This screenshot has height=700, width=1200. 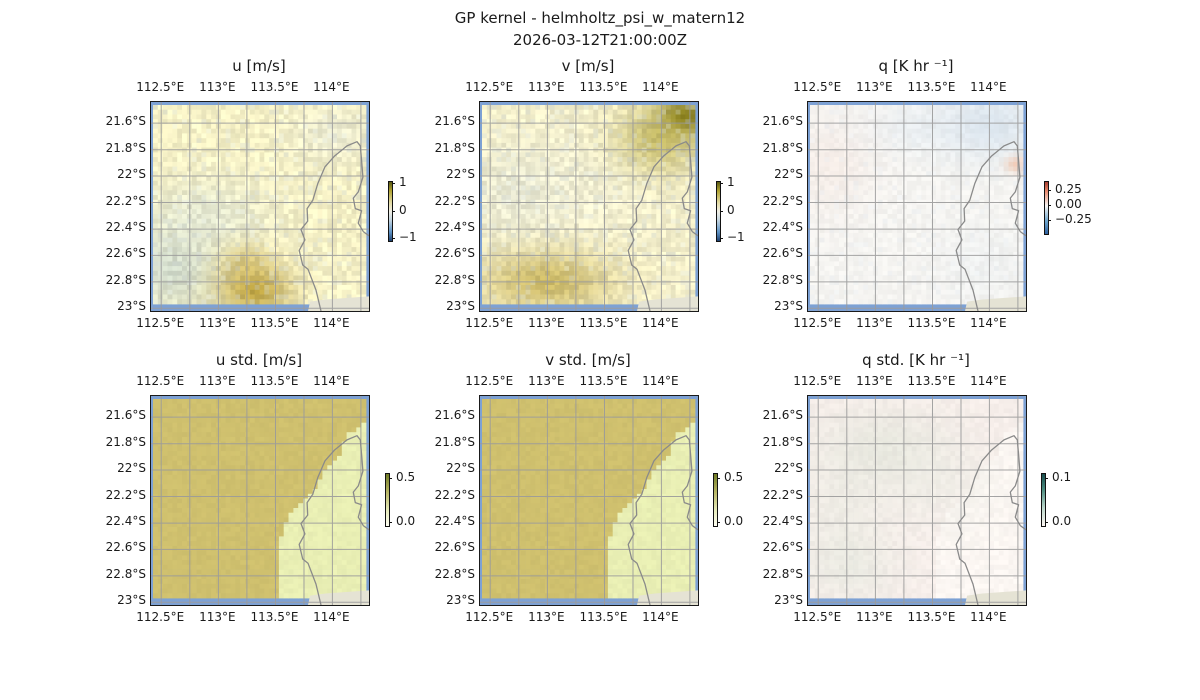 I want to click on colorbar-tick-label: 0.00, so click(x=1068, y=203).